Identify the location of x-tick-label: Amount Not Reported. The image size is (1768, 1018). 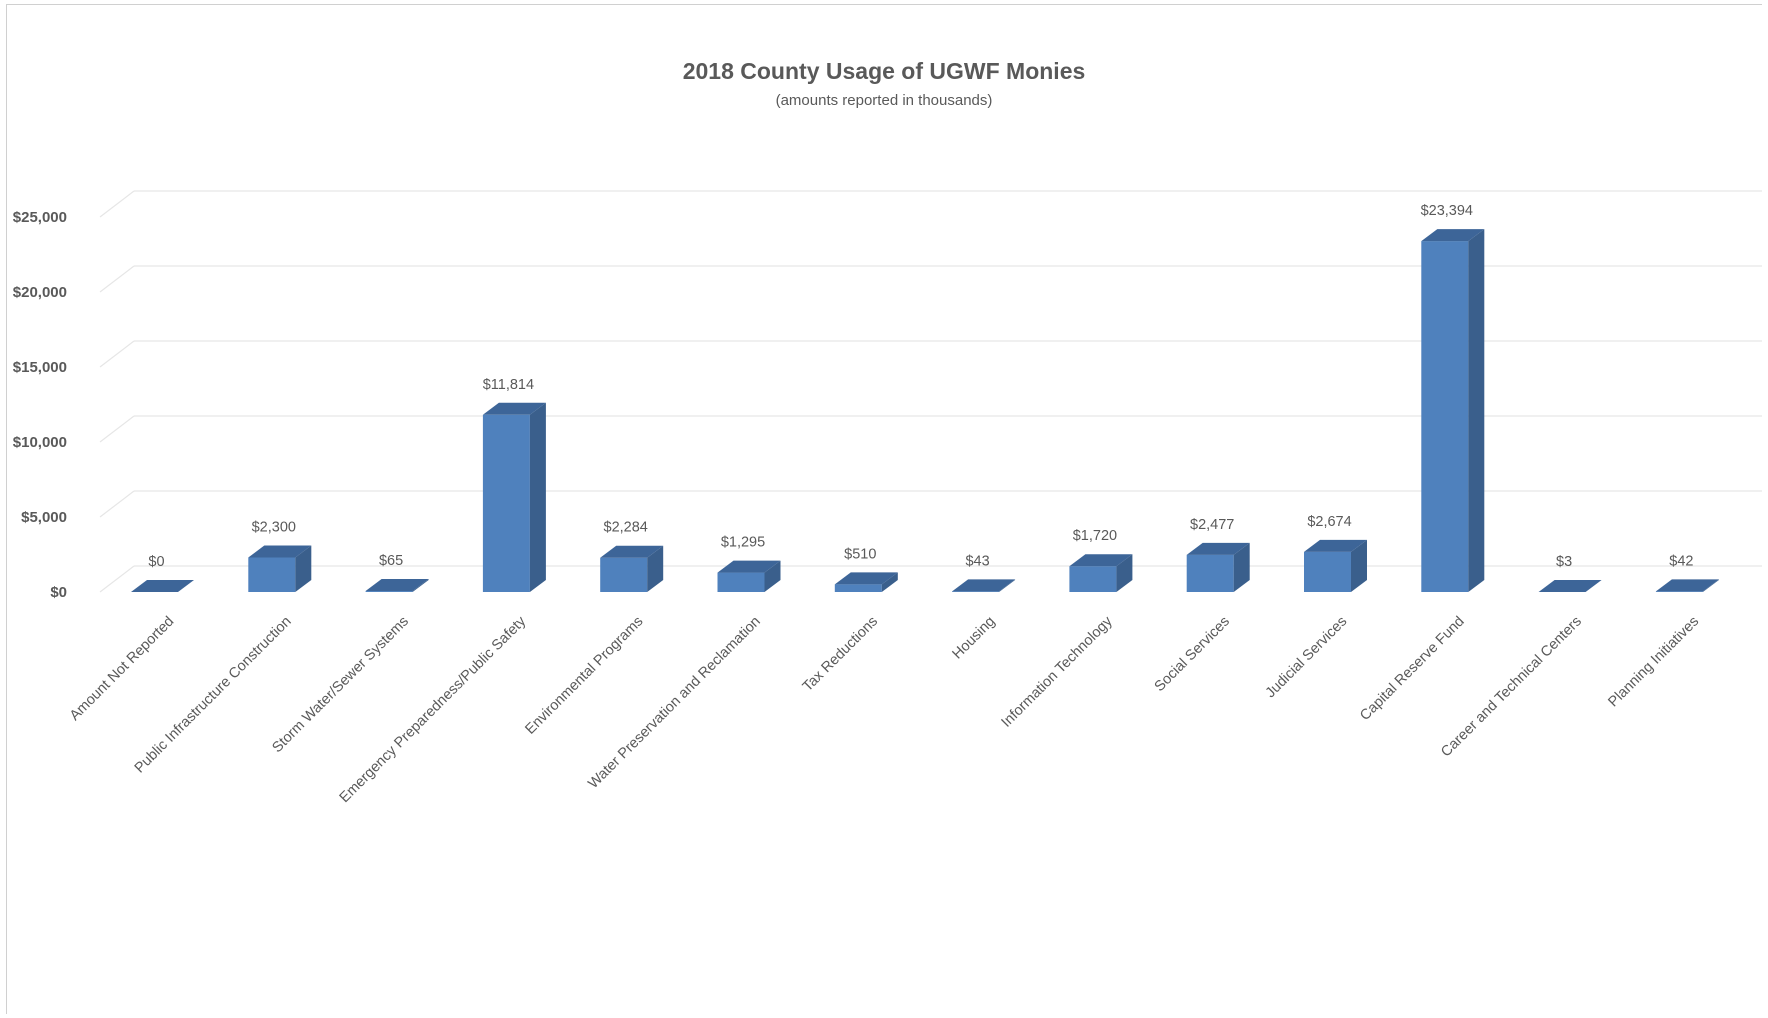
(122, 669).